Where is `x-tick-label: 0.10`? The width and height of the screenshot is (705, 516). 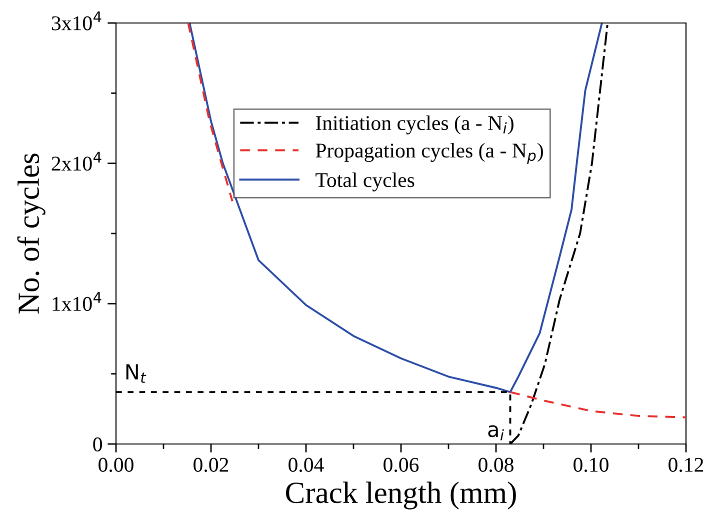 x-tick-label: 0.10 is located at coordinates (591, 465).